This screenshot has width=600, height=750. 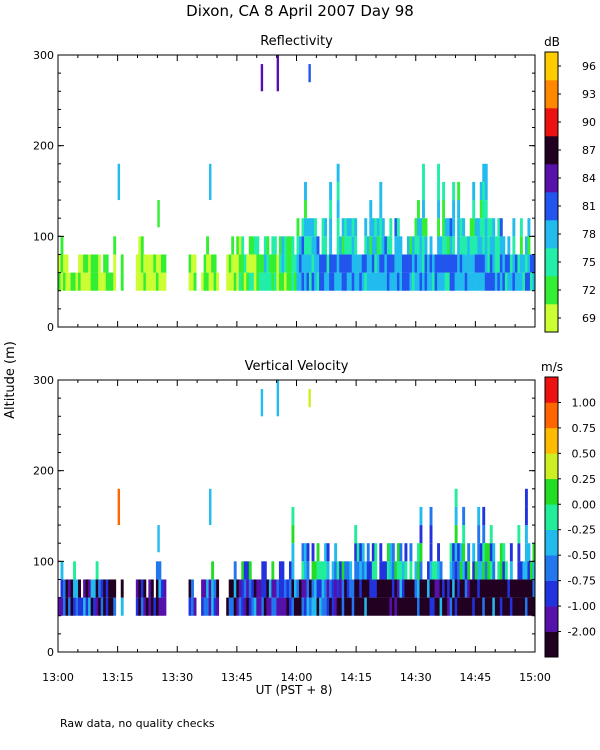 What do you see at coordinates (582, 606) in the screenshot?
I see `colorbar-label: -1.00` at bounding box center [582, 606].